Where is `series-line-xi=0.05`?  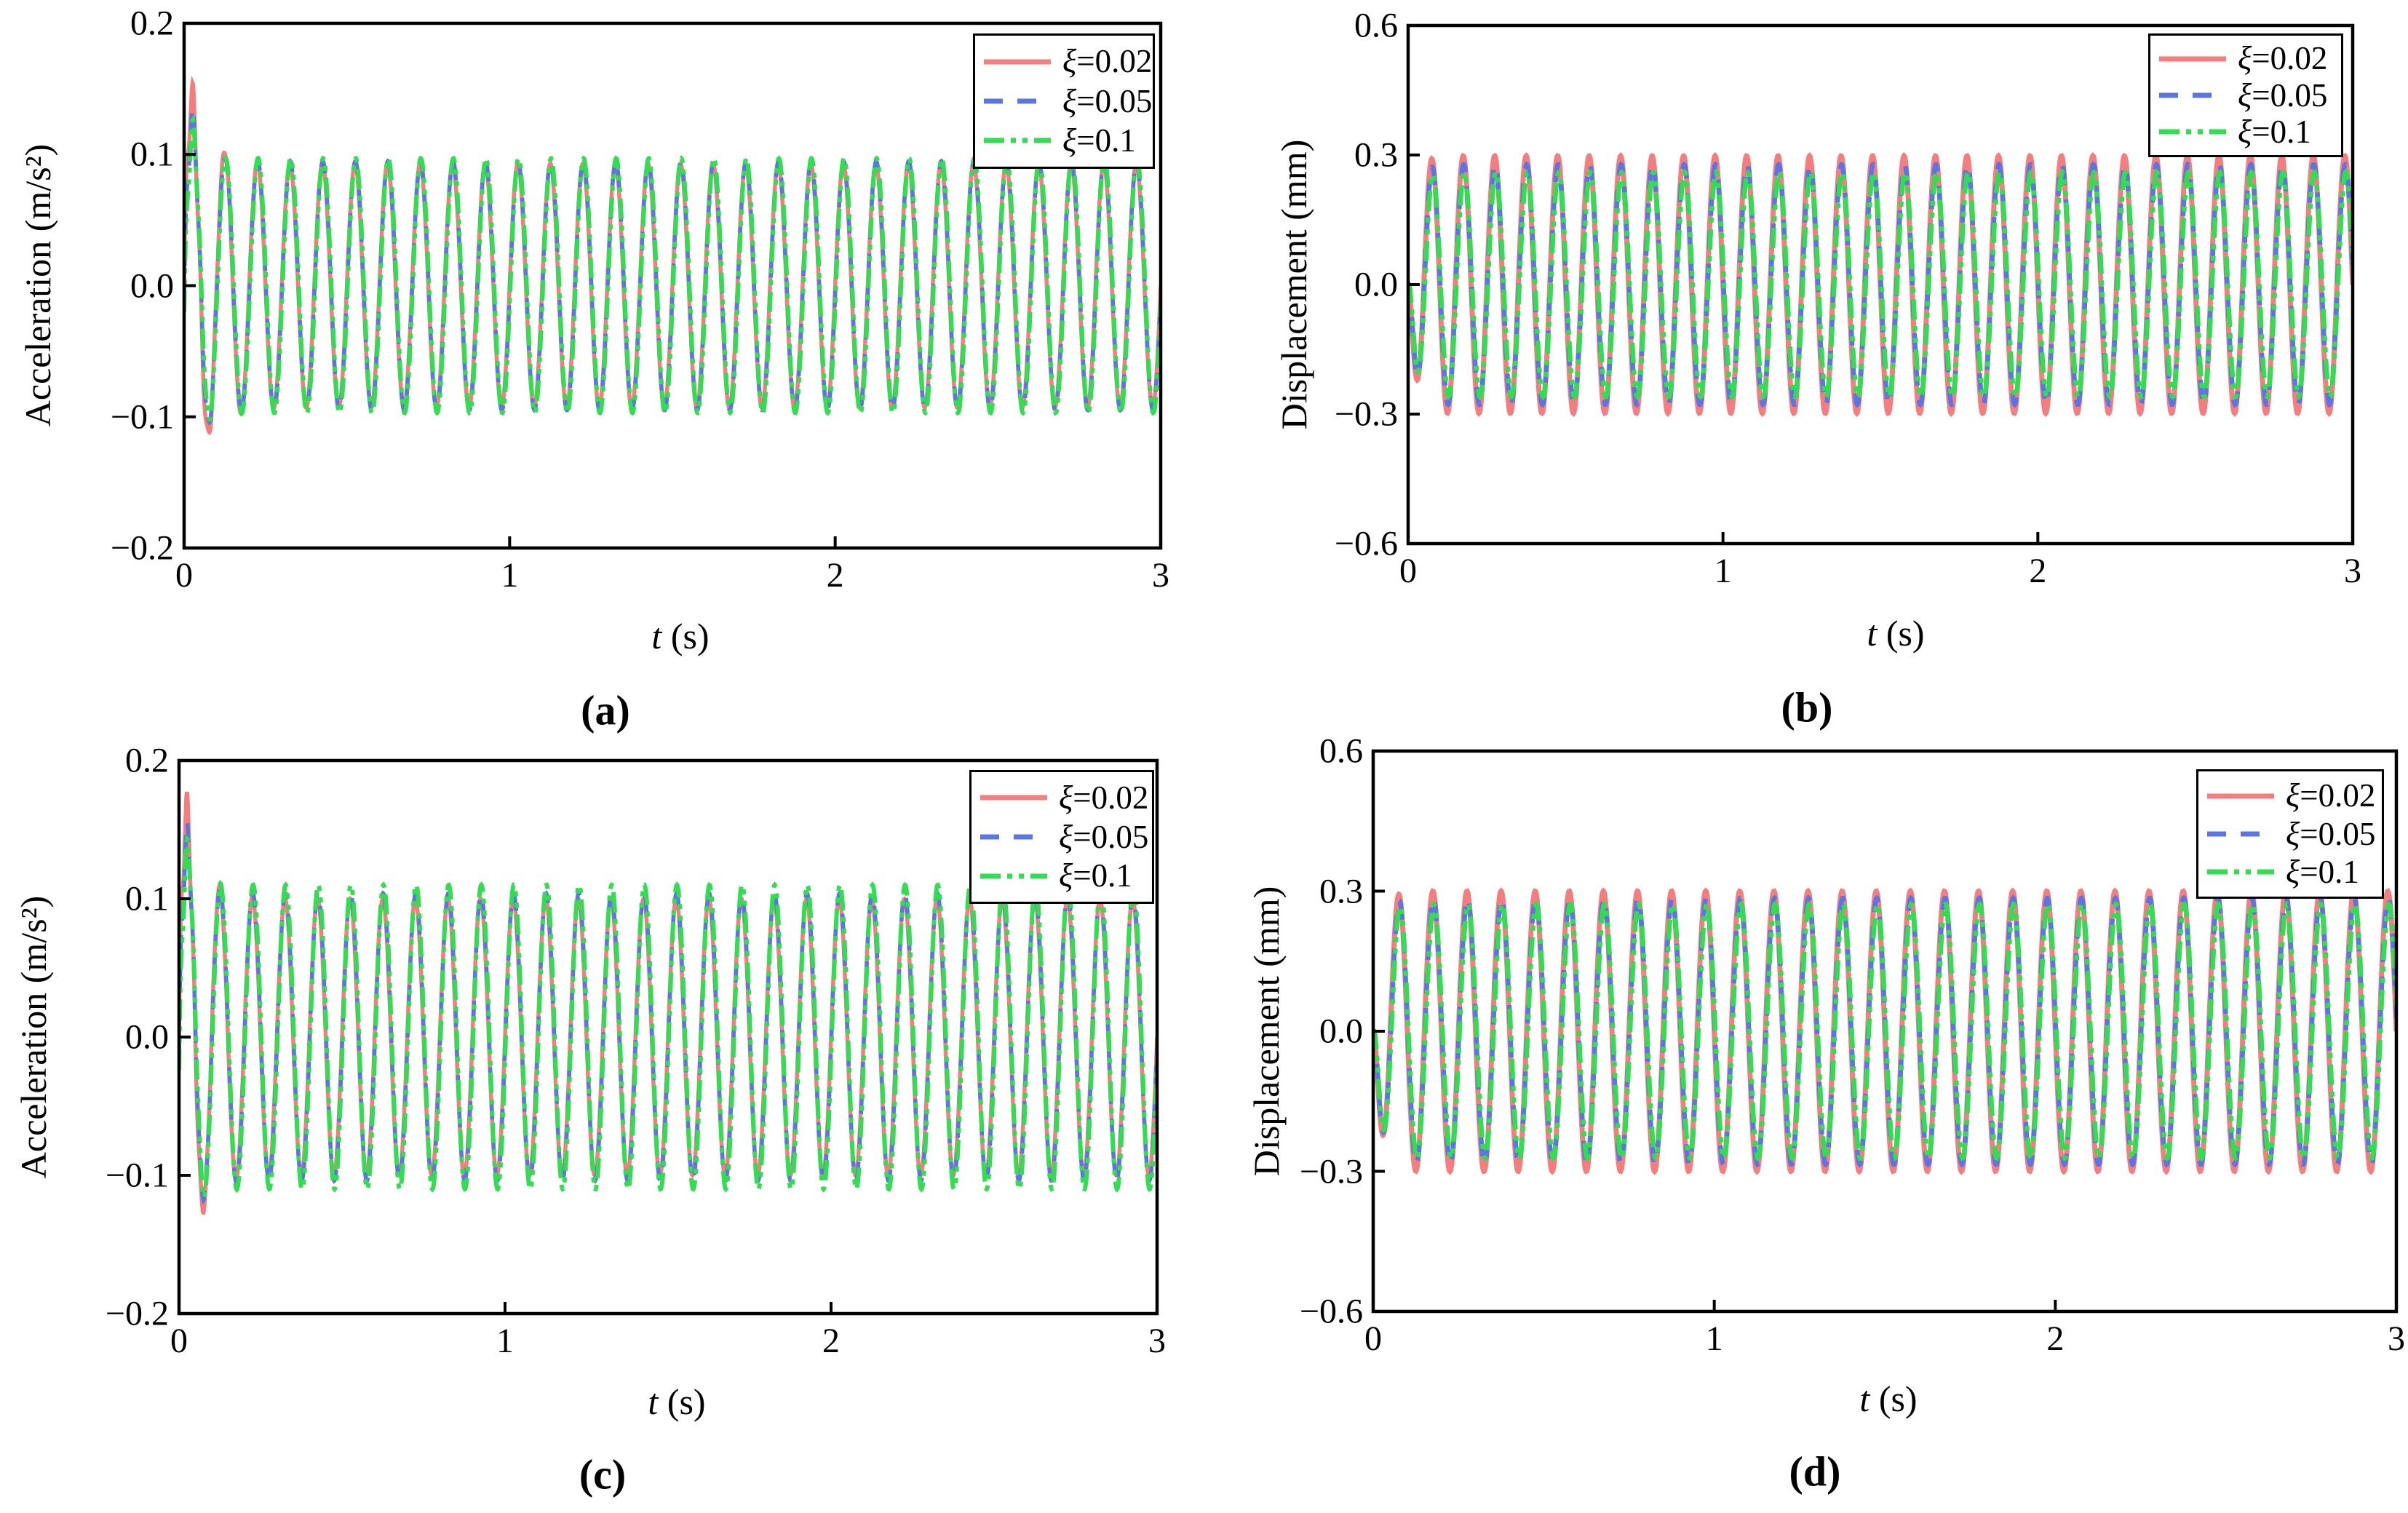
series-line-xi=0.05 is located at coordinates (668, 1013).